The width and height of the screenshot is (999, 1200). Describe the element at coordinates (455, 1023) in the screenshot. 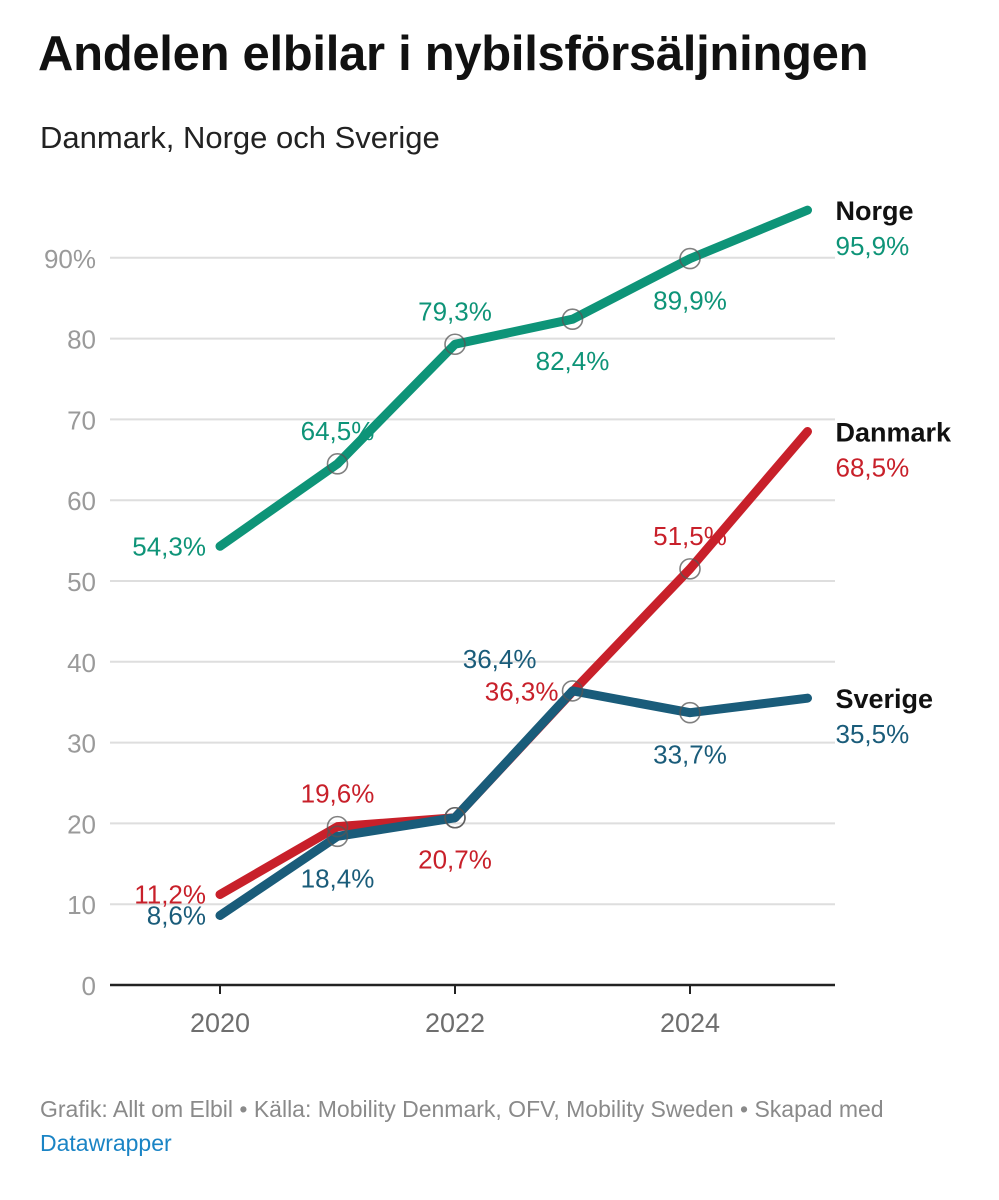

I see `x-tick-label: 2022` at that location.